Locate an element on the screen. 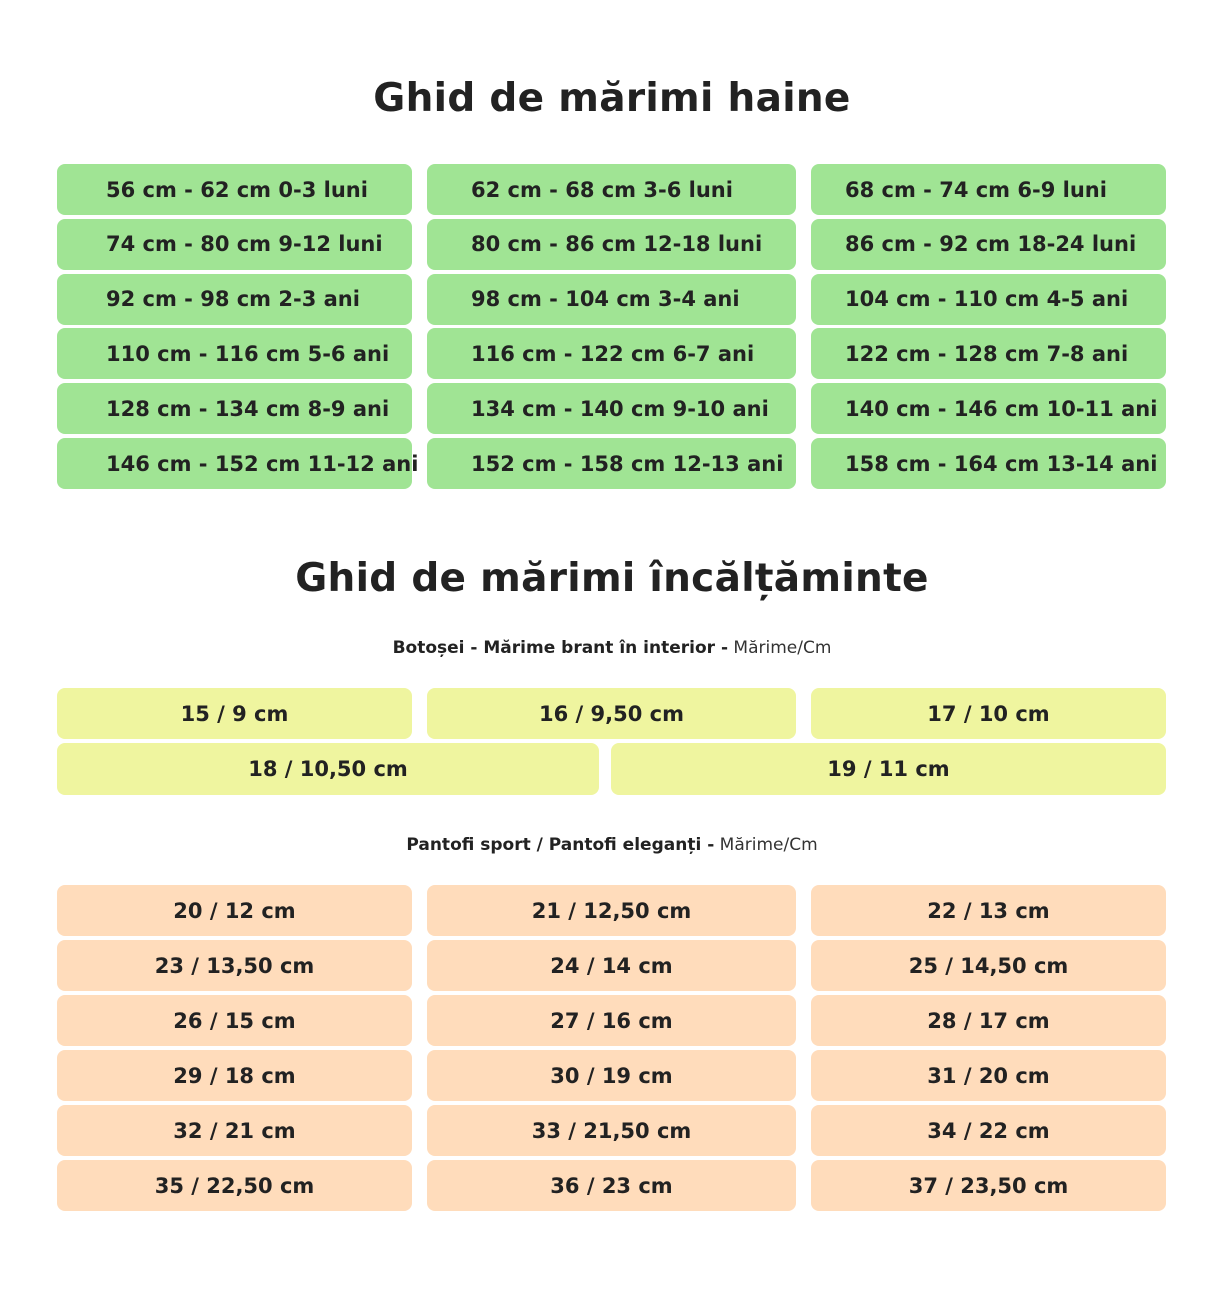 The image size is (1224, 1291). shoe-size-cell: 32 / 21 cm is located at coordinates (234, 1130).